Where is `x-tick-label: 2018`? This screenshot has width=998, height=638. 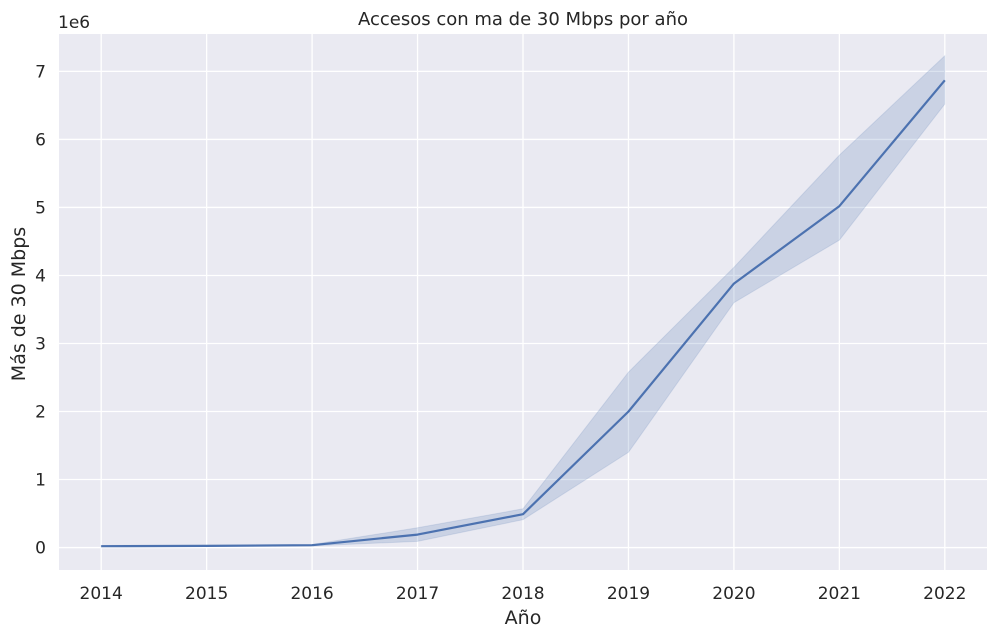
x-tick-label: 2018 is located at coordinates (522, 594).